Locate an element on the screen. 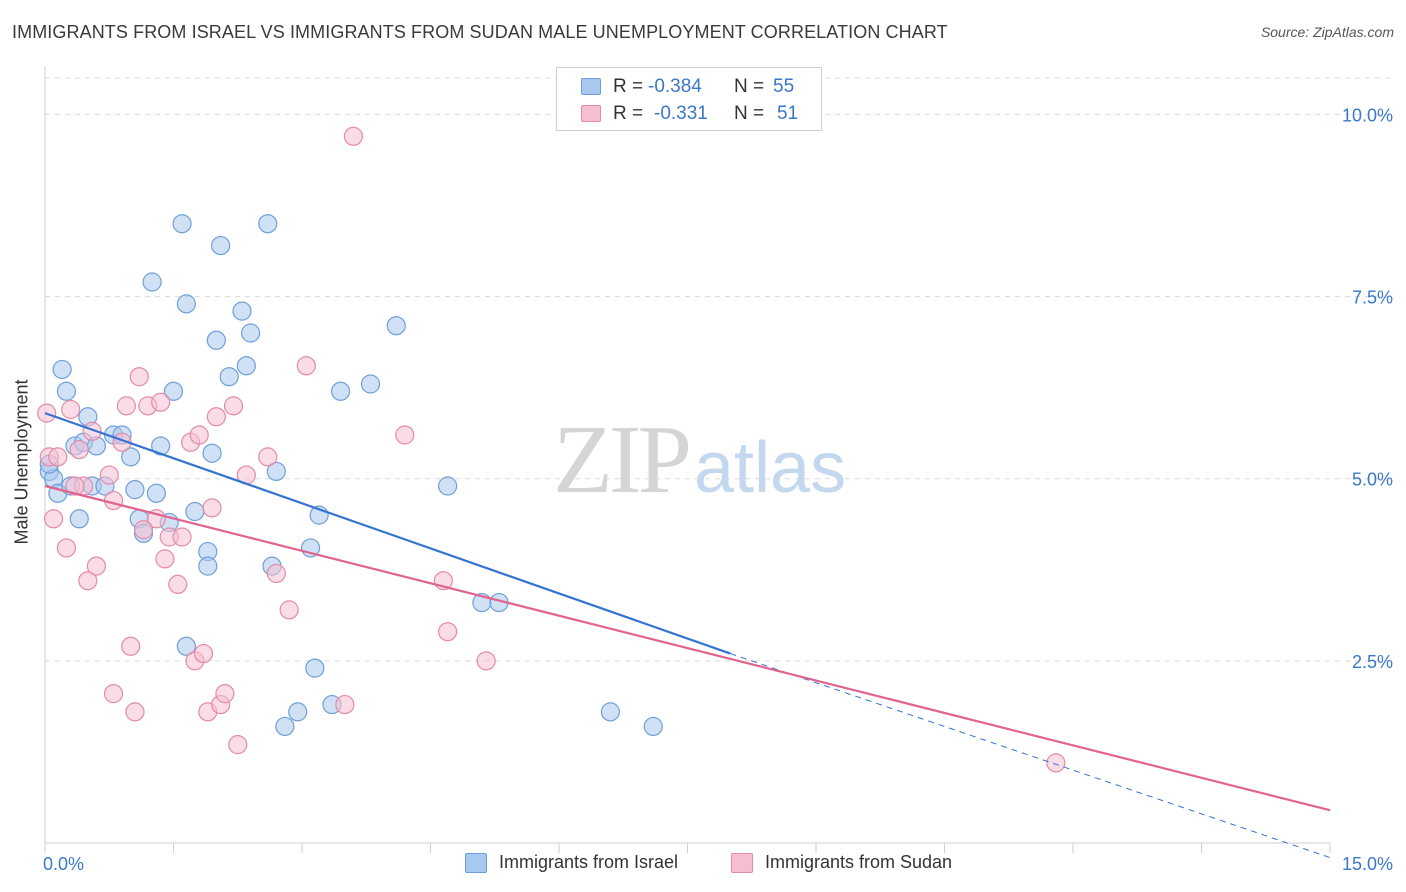 The image size is (1406, 892). x-tick-label: 0.0% is located at coordinates (63, 864).